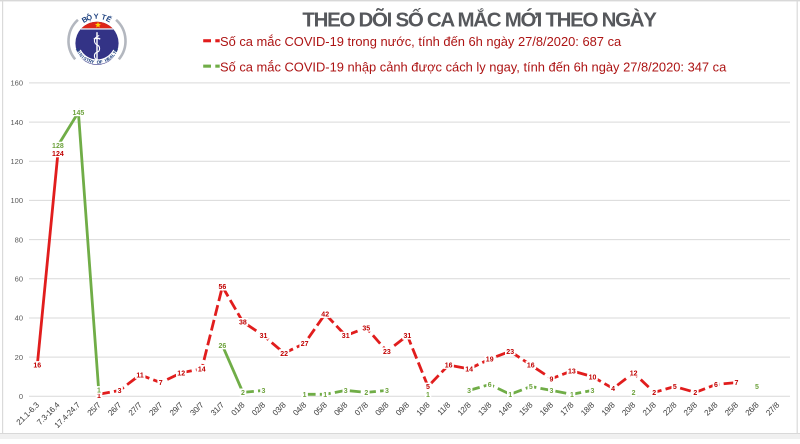 This screenshot has height=444, width=800. Describe the element at coordinates (613, 389) in the screenshot. I see `svg-text: 4` at that location.